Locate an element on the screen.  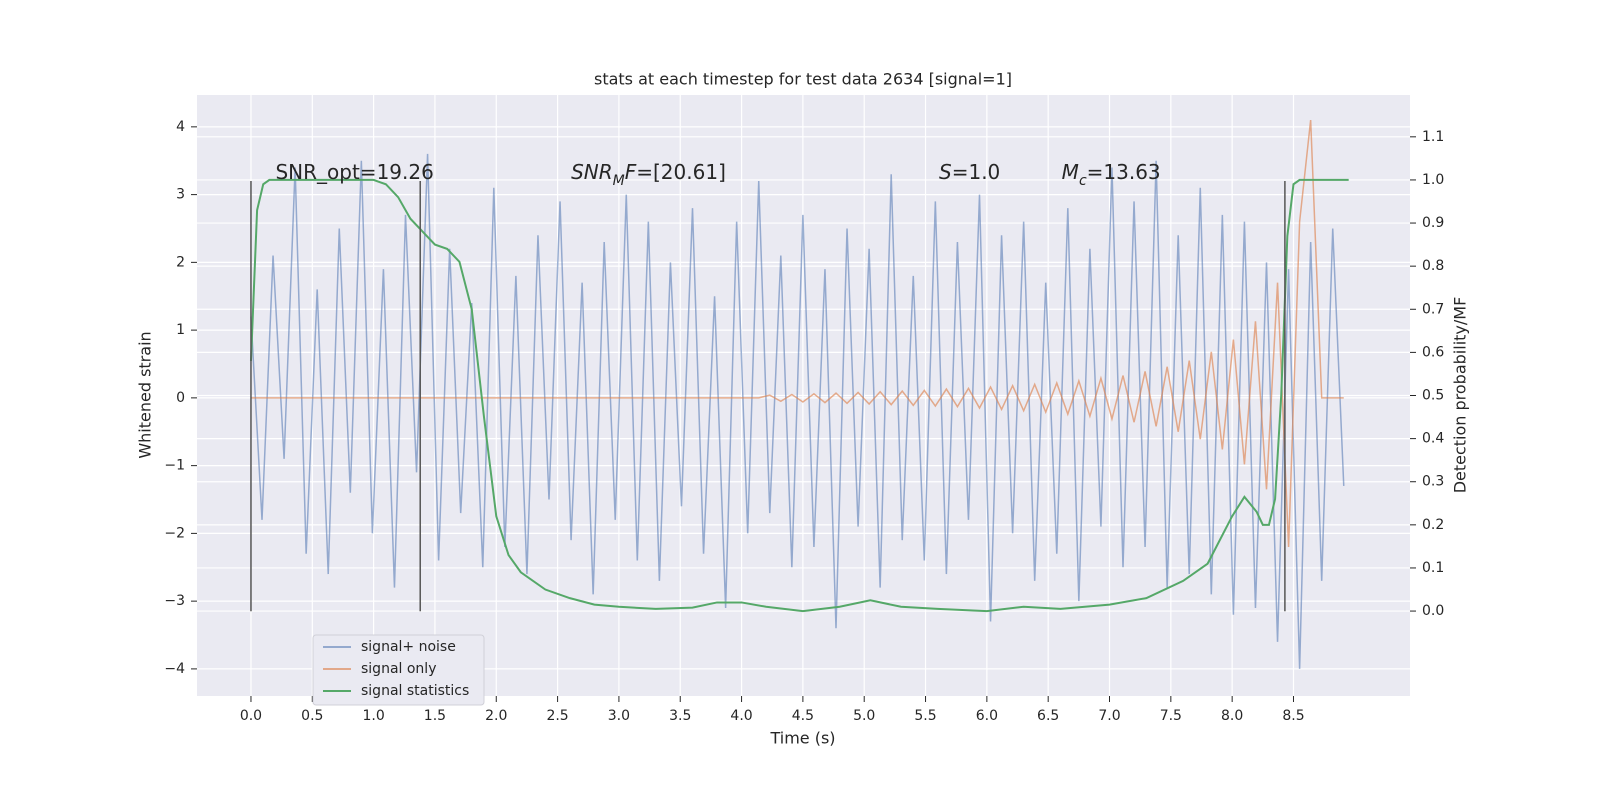
y-tick-label: −2 is located at coordinates (174, 533).